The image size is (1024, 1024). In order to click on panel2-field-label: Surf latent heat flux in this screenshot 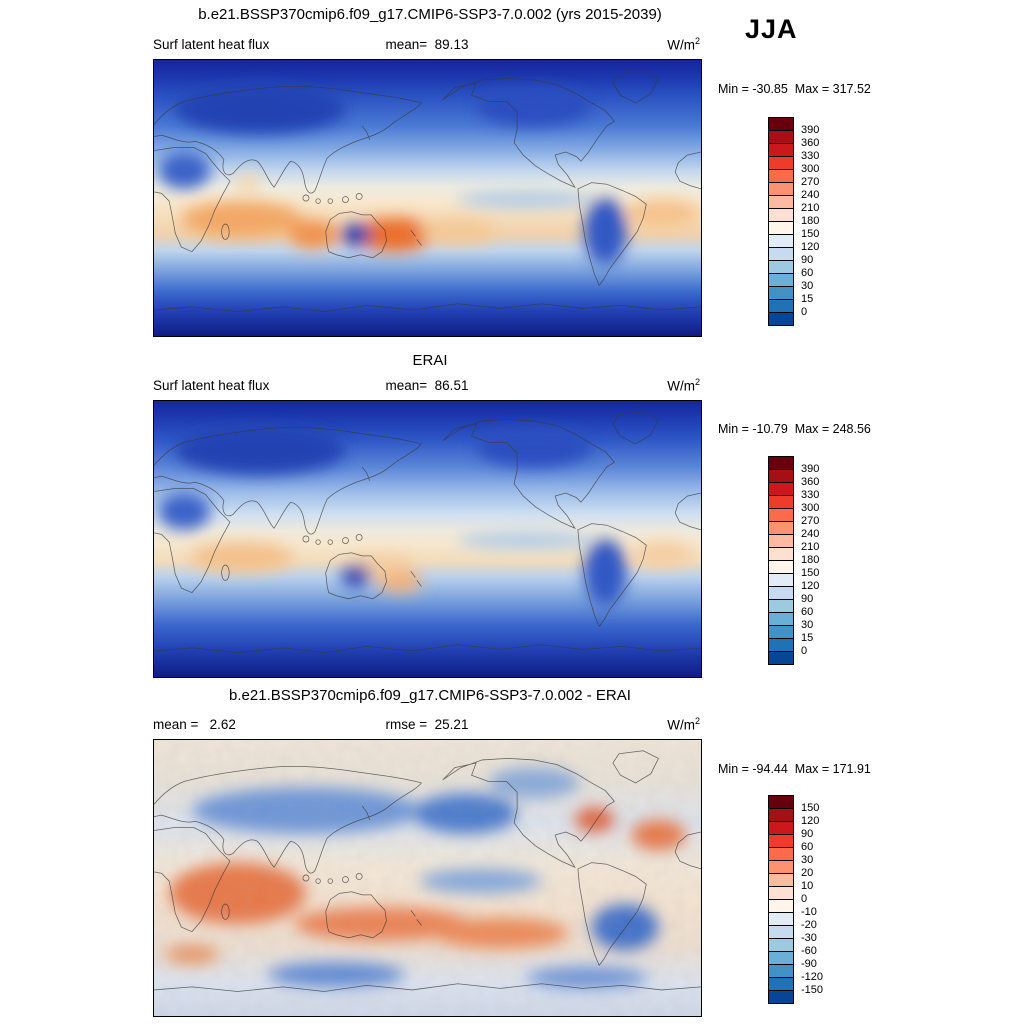, I will do `click(211, 385)`.